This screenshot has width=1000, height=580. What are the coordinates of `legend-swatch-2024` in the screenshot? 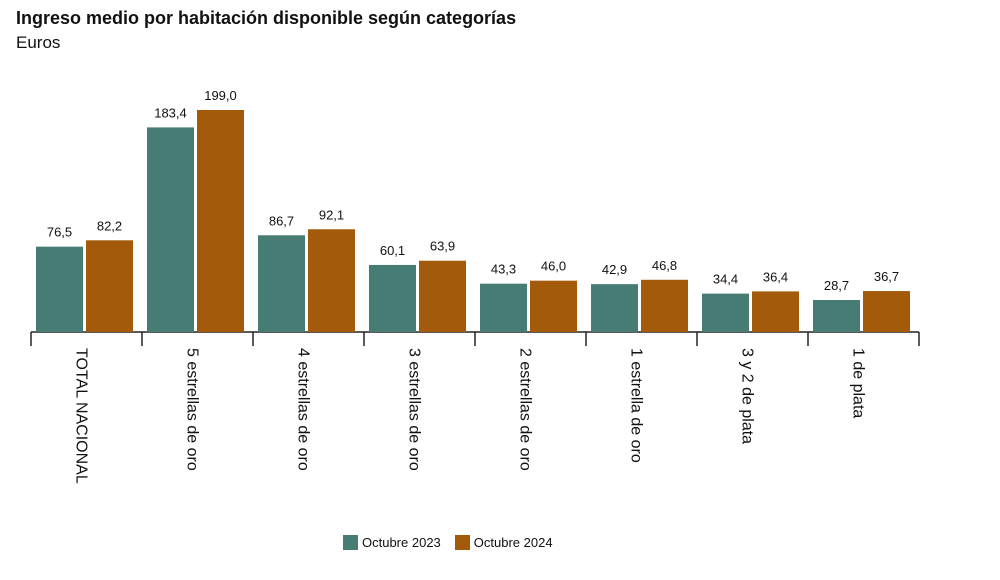 It's located at (462, 542).